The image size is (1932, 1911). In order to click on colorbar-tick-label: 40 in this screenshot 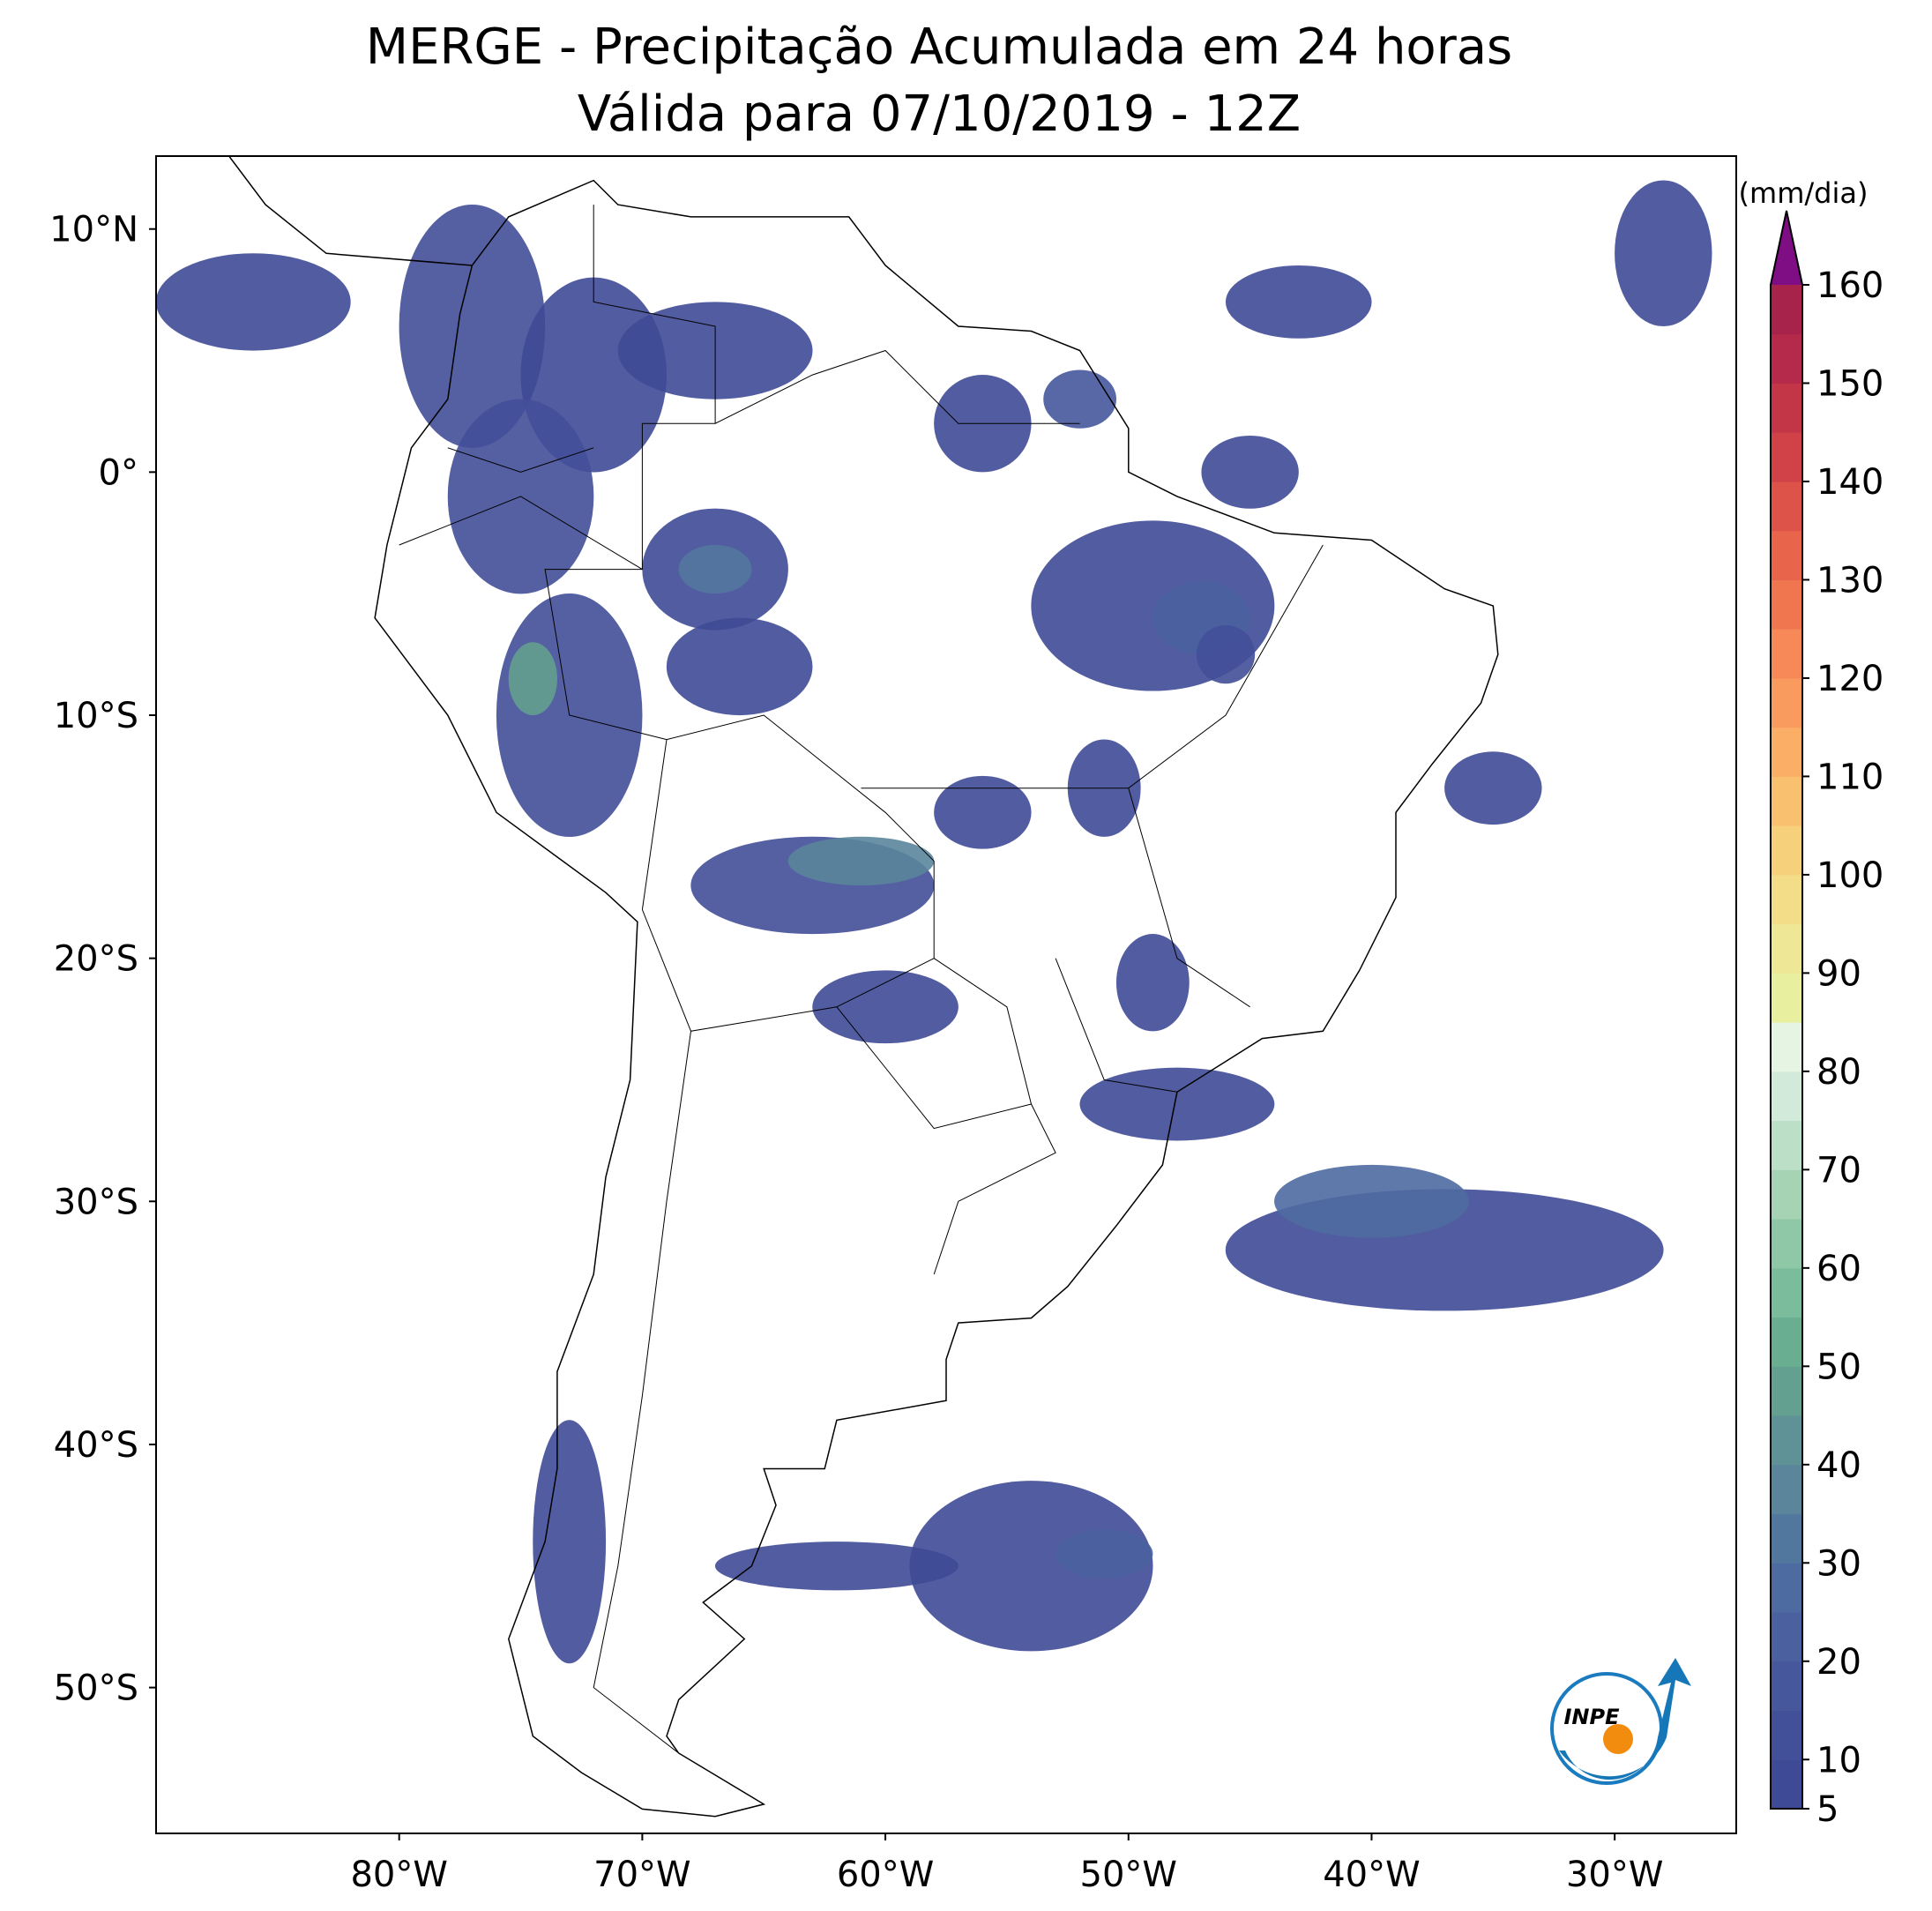, I will do `click(1838, 1465)`.